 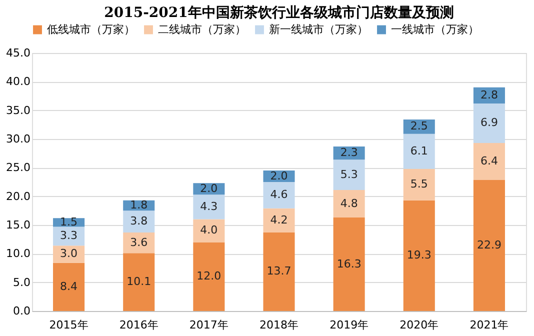 What do you see at coordinates (18, 253) in the screenshot?
I see `y-tick-label: 10.0` at bounding box center [18, 253].